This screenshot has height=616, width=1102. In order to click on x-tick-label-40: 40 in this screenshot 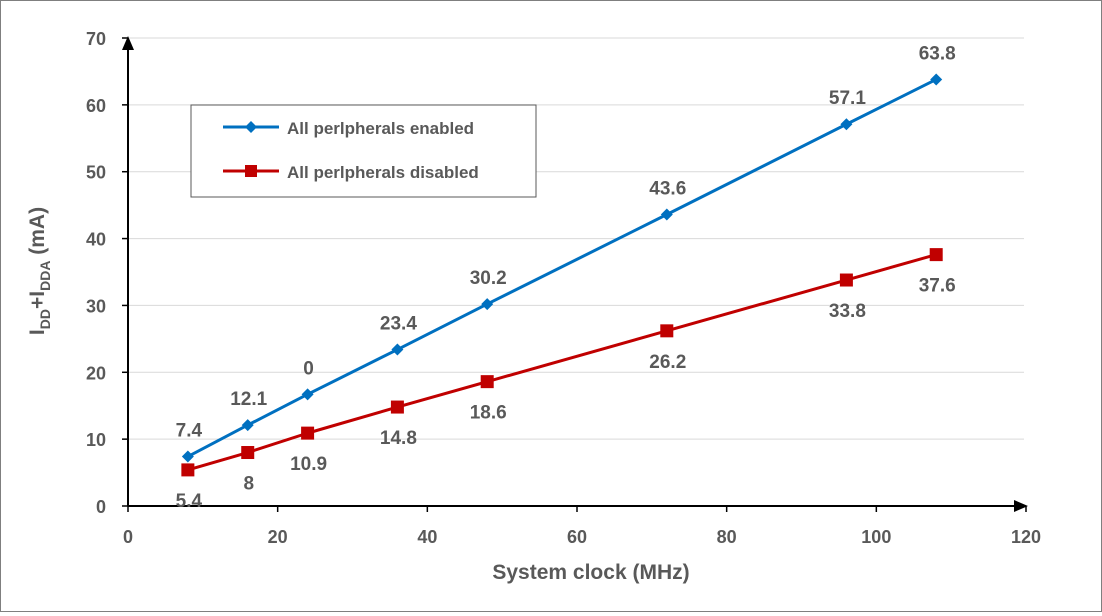, I will do `click(427, 537)`.